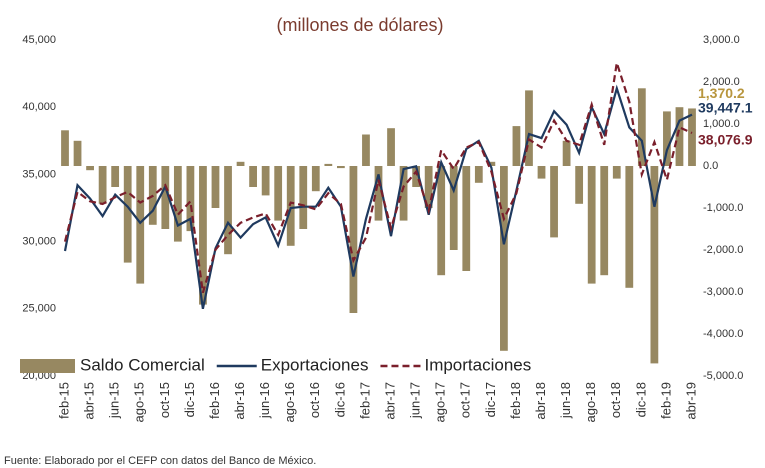 The height and width of the screenshot is (468, 765). I want to click on x-tick-label: dic-16, so click(339, 399).